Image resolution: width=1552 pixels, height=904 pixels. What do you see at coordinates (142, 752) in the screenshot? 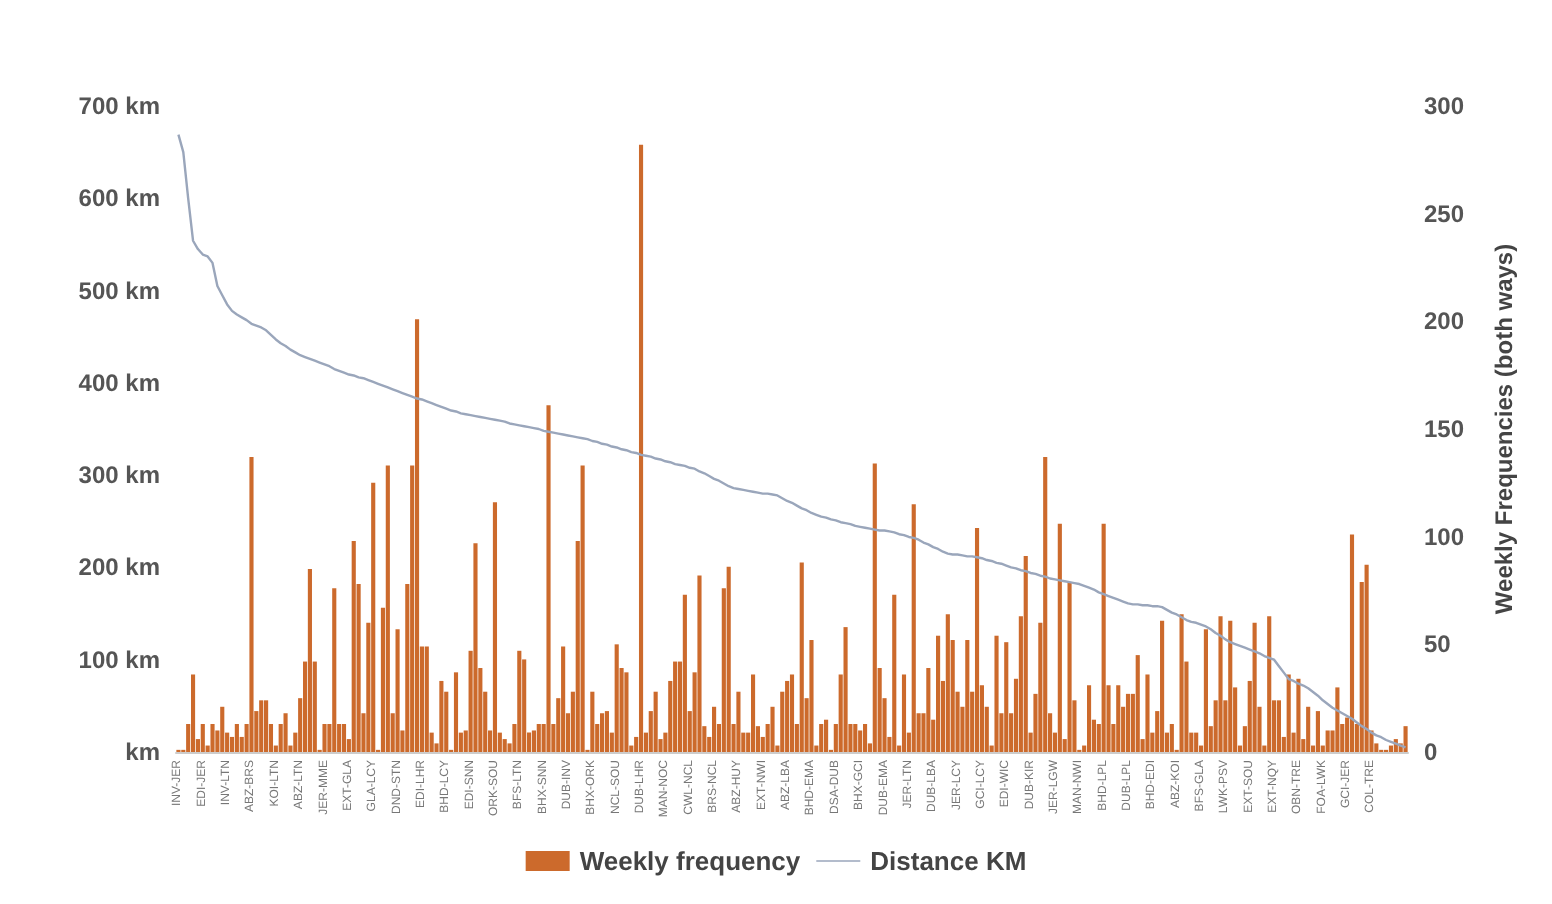
I see `y-tick-label: km` at bounding box center [142, 752].